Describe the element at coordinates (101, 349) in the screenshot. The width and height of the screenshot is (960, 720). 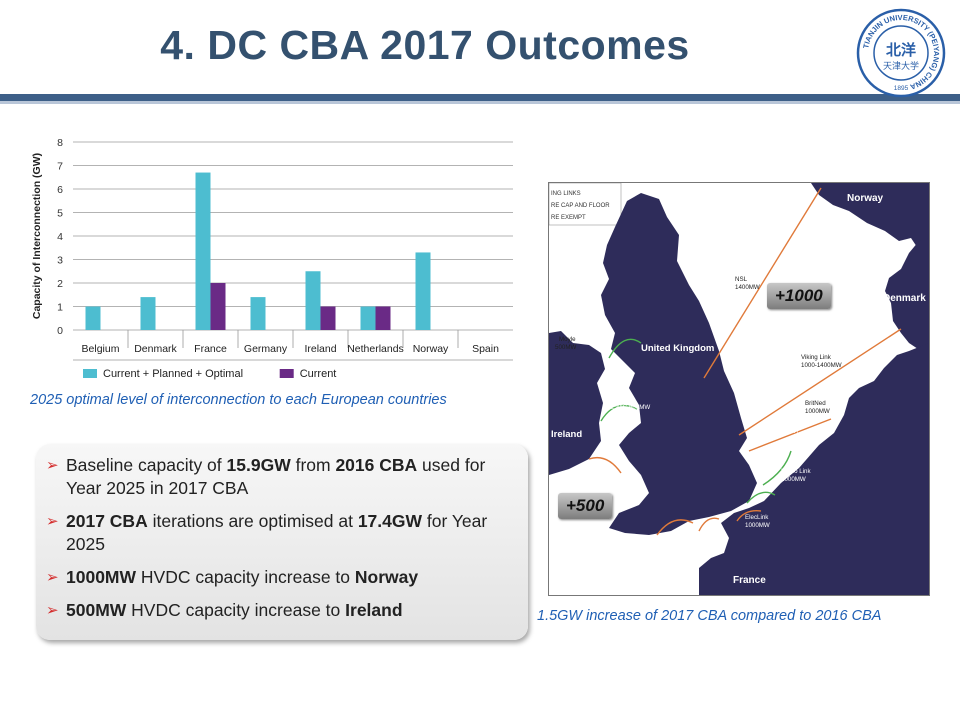
I see `chart-x-tick-label: Belgium` at that location.